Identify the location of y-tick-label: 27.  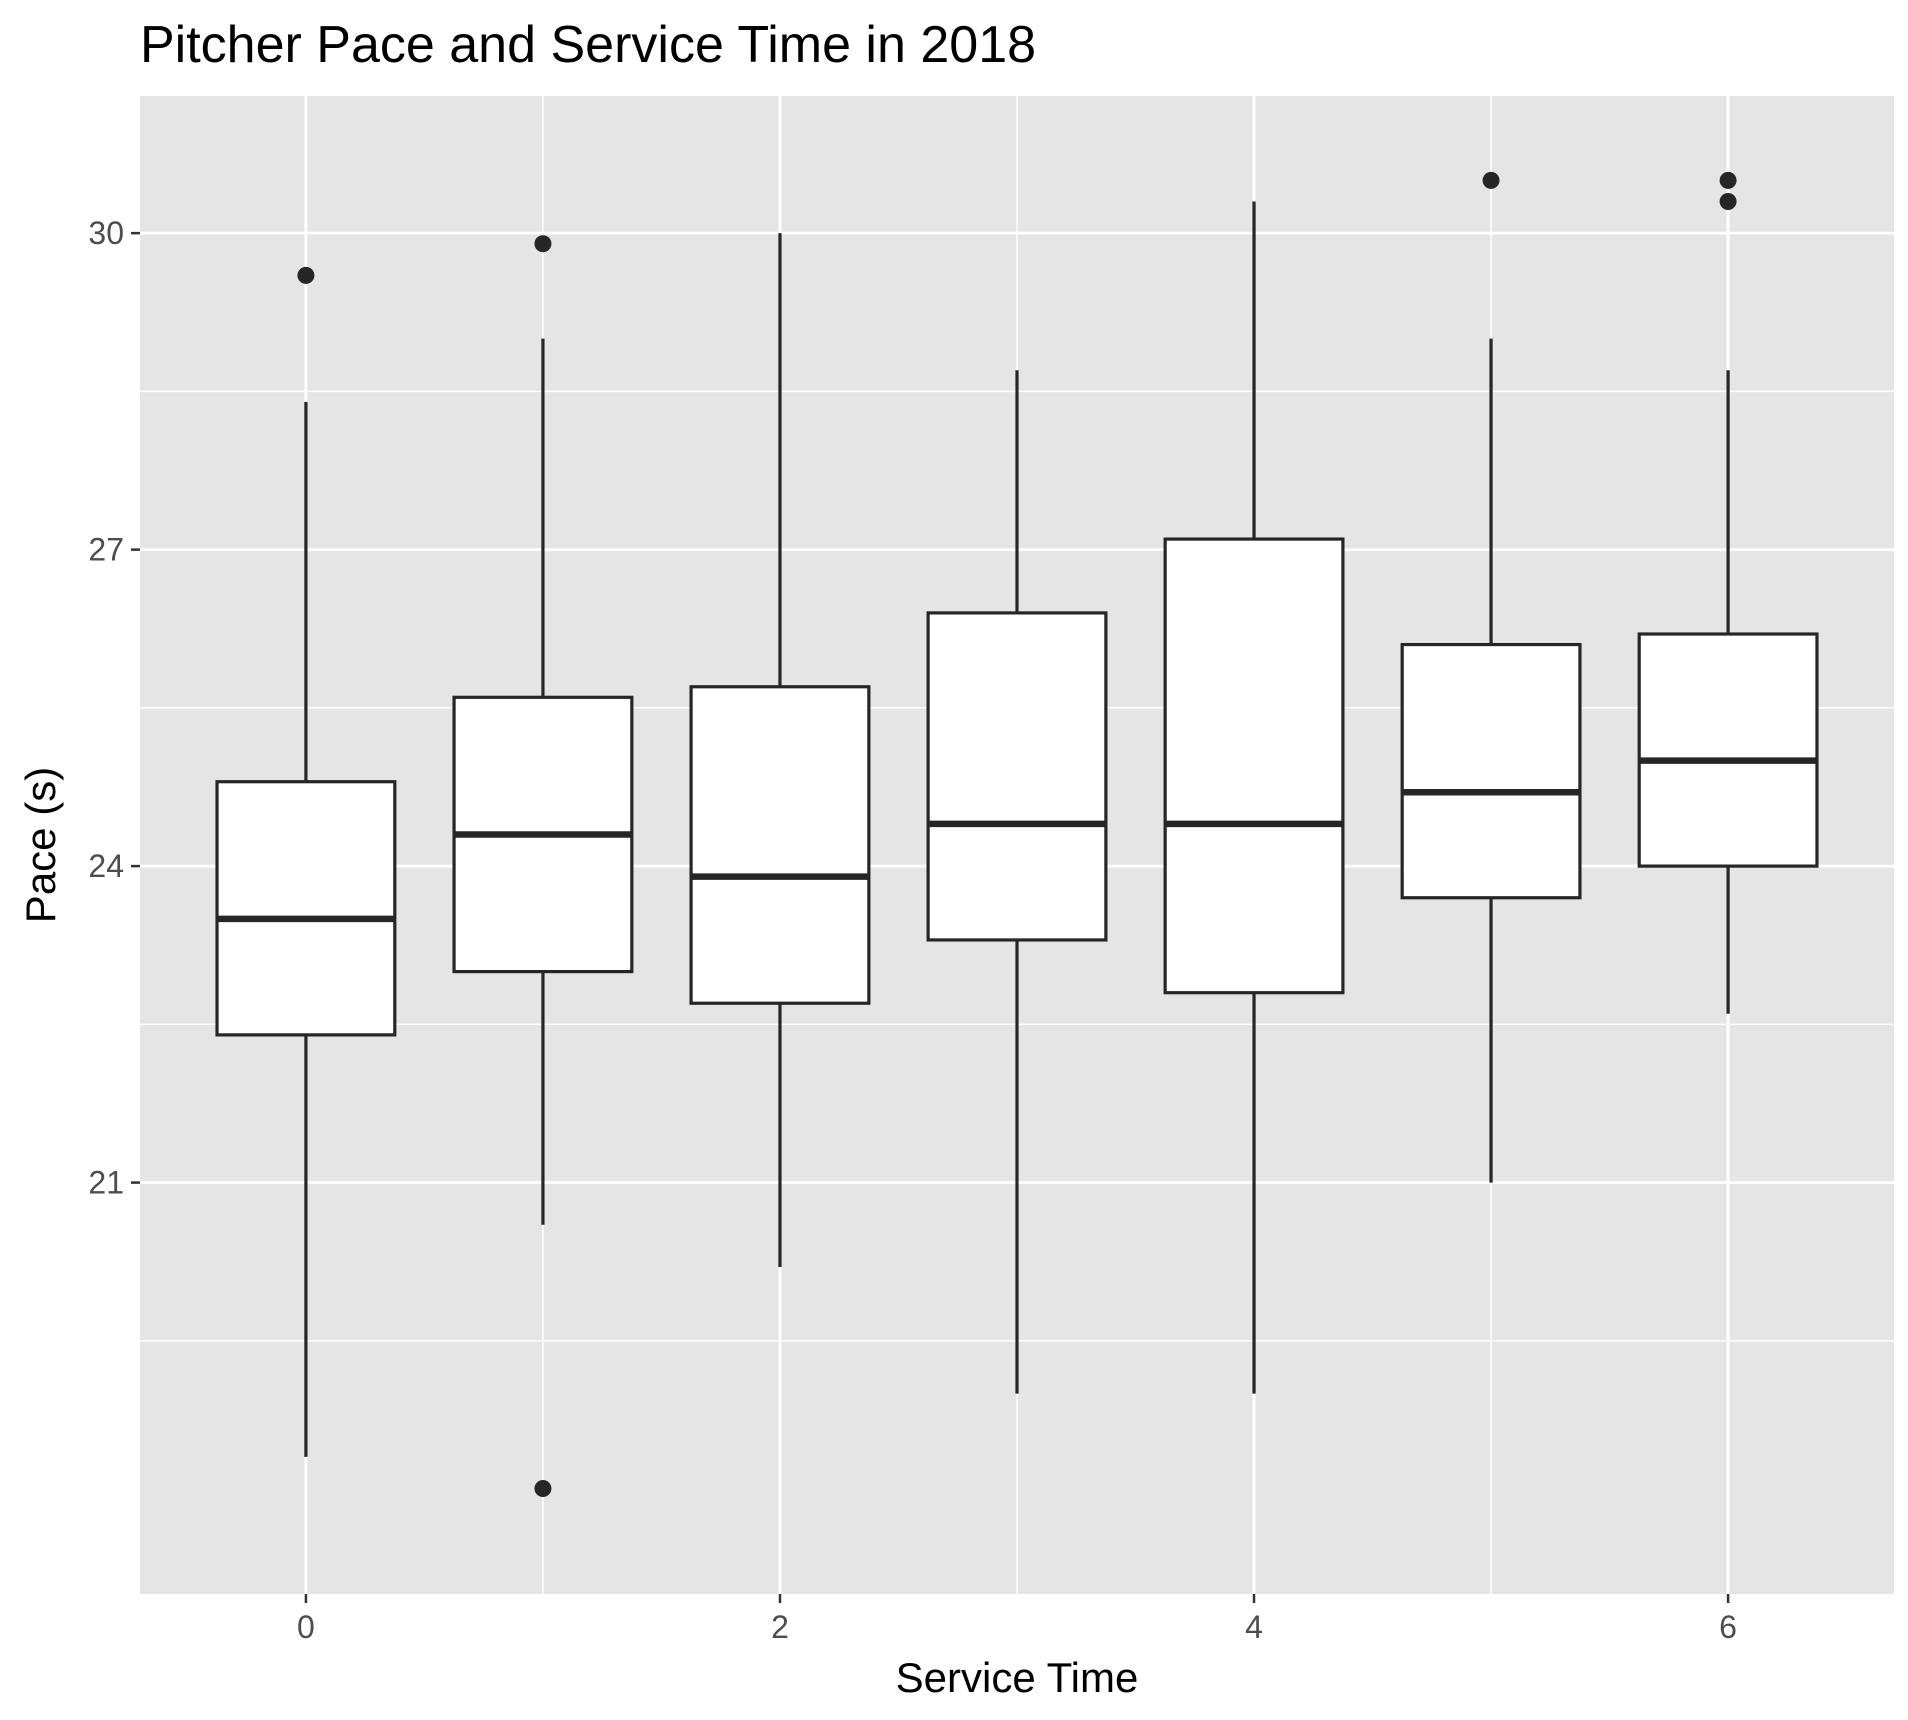
(106, 550).